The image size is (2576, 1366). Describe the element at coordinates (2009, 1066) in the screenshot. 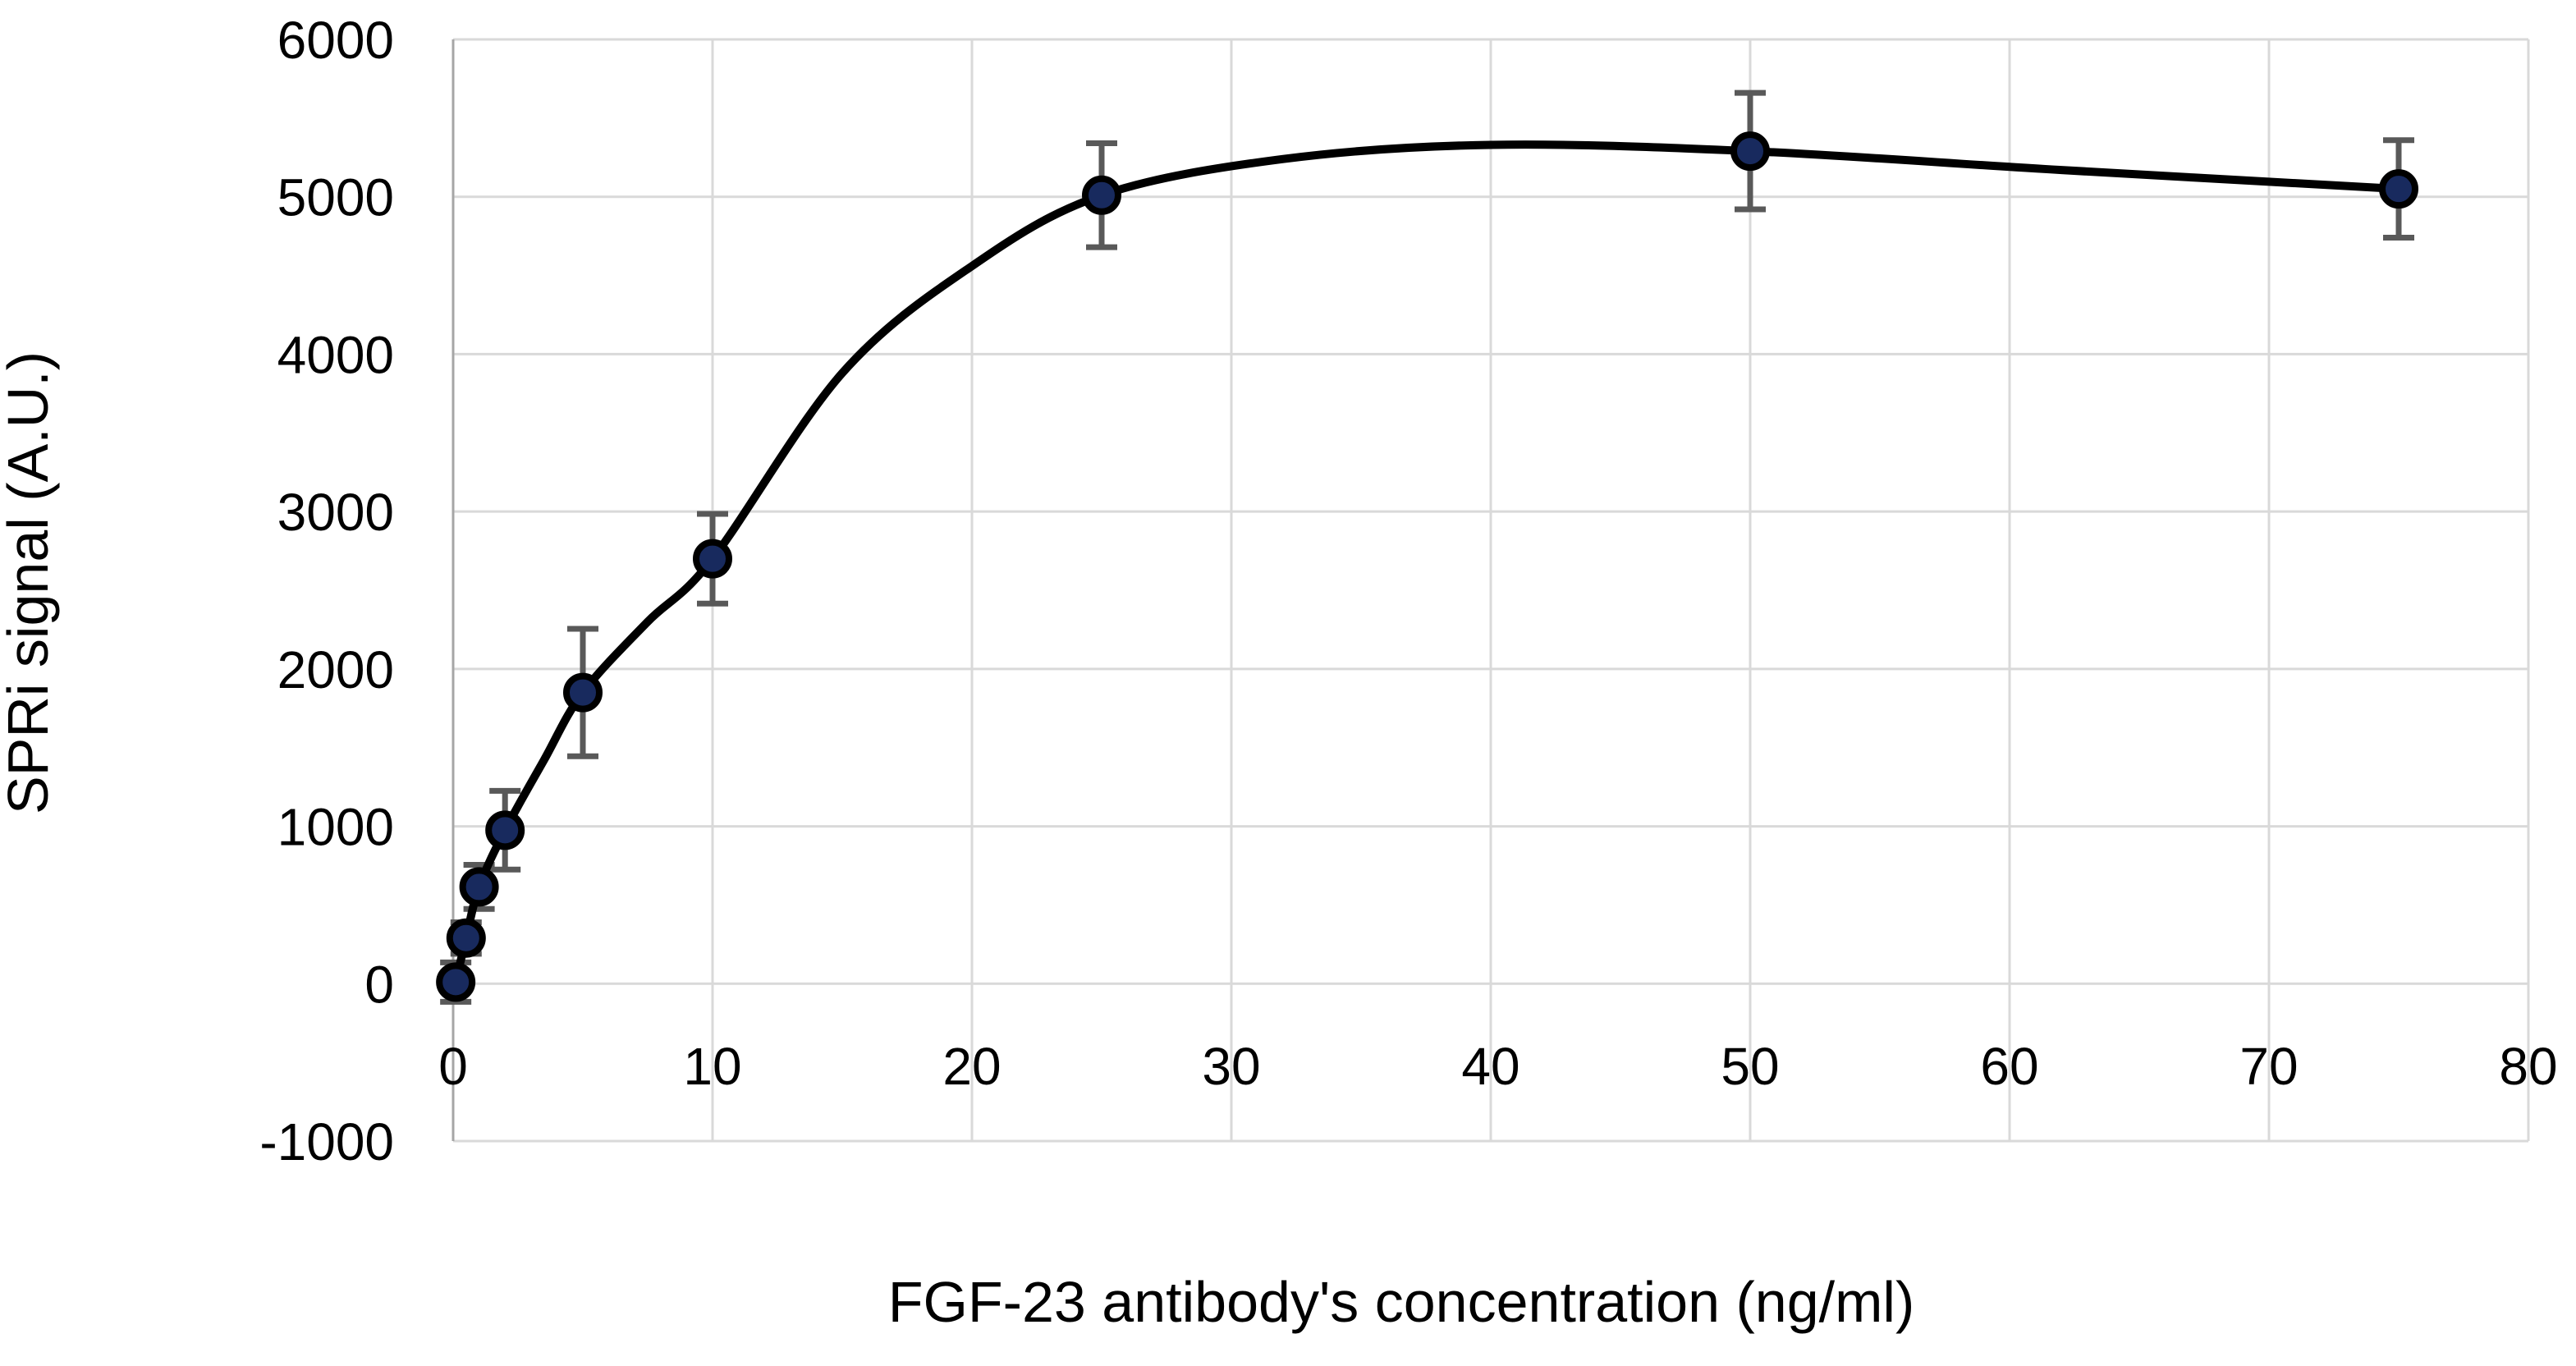

I see `x-tick-label: 60` at that location.